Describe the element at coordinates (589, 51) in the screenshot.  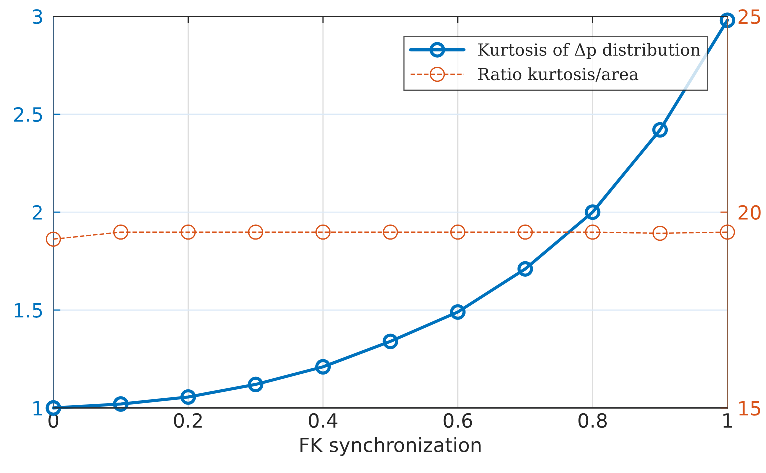
I see `legend-label: Kurtosis of Δp distribution` at that location.